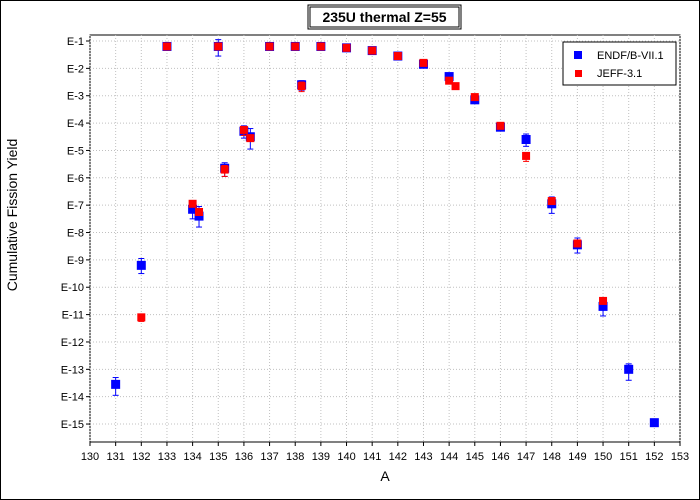 The image size is (700, 500). What do you see at coordinates (75, 151) in the screenshot?
I see `y-tick-label: E-5` at bounding box center [75, 151].